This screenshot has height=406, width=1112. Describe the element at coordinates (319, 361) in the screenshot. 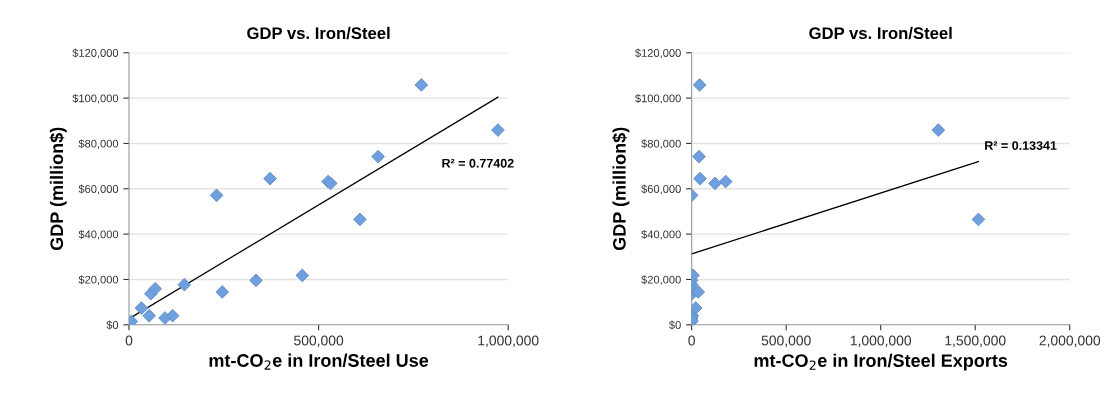

I see `x-axis-title: mt-CO$_{2}$e in Iron/Steel Use` at that location.